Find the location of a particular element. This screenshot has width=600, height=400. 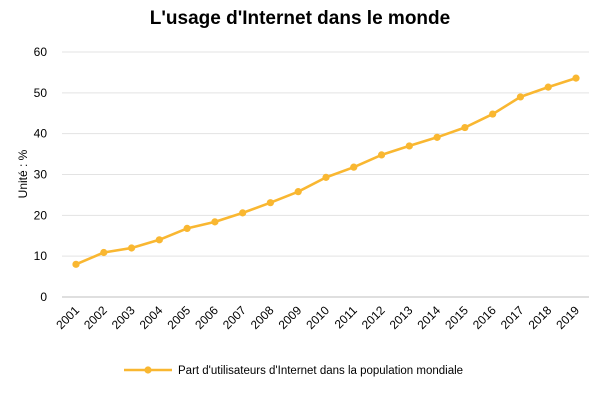

x-tick-label-2017: 2017 is located at coordinates (512, 317).